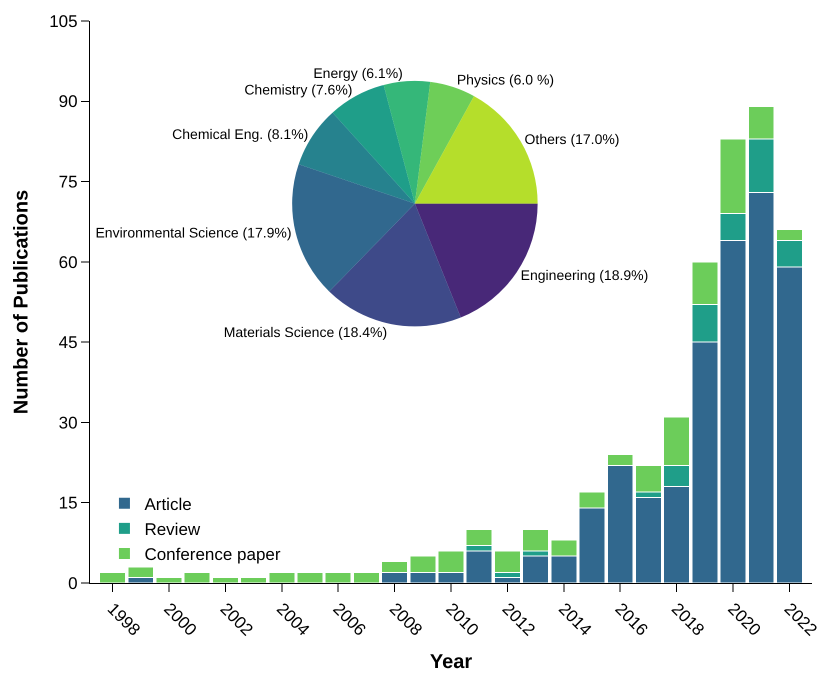 Image resolution: width=833 pixels, height=680 pixels. I want to click on y-tick-label: 60, so click(68, 262).